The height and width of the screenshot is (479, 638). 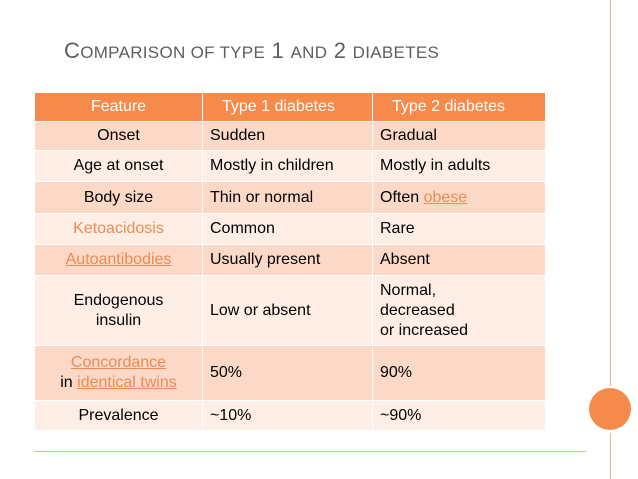 What do you see at coordinates (310, 451) in the screenshot?
I see `frame-line-bottom` at bounding box center [310, 451].